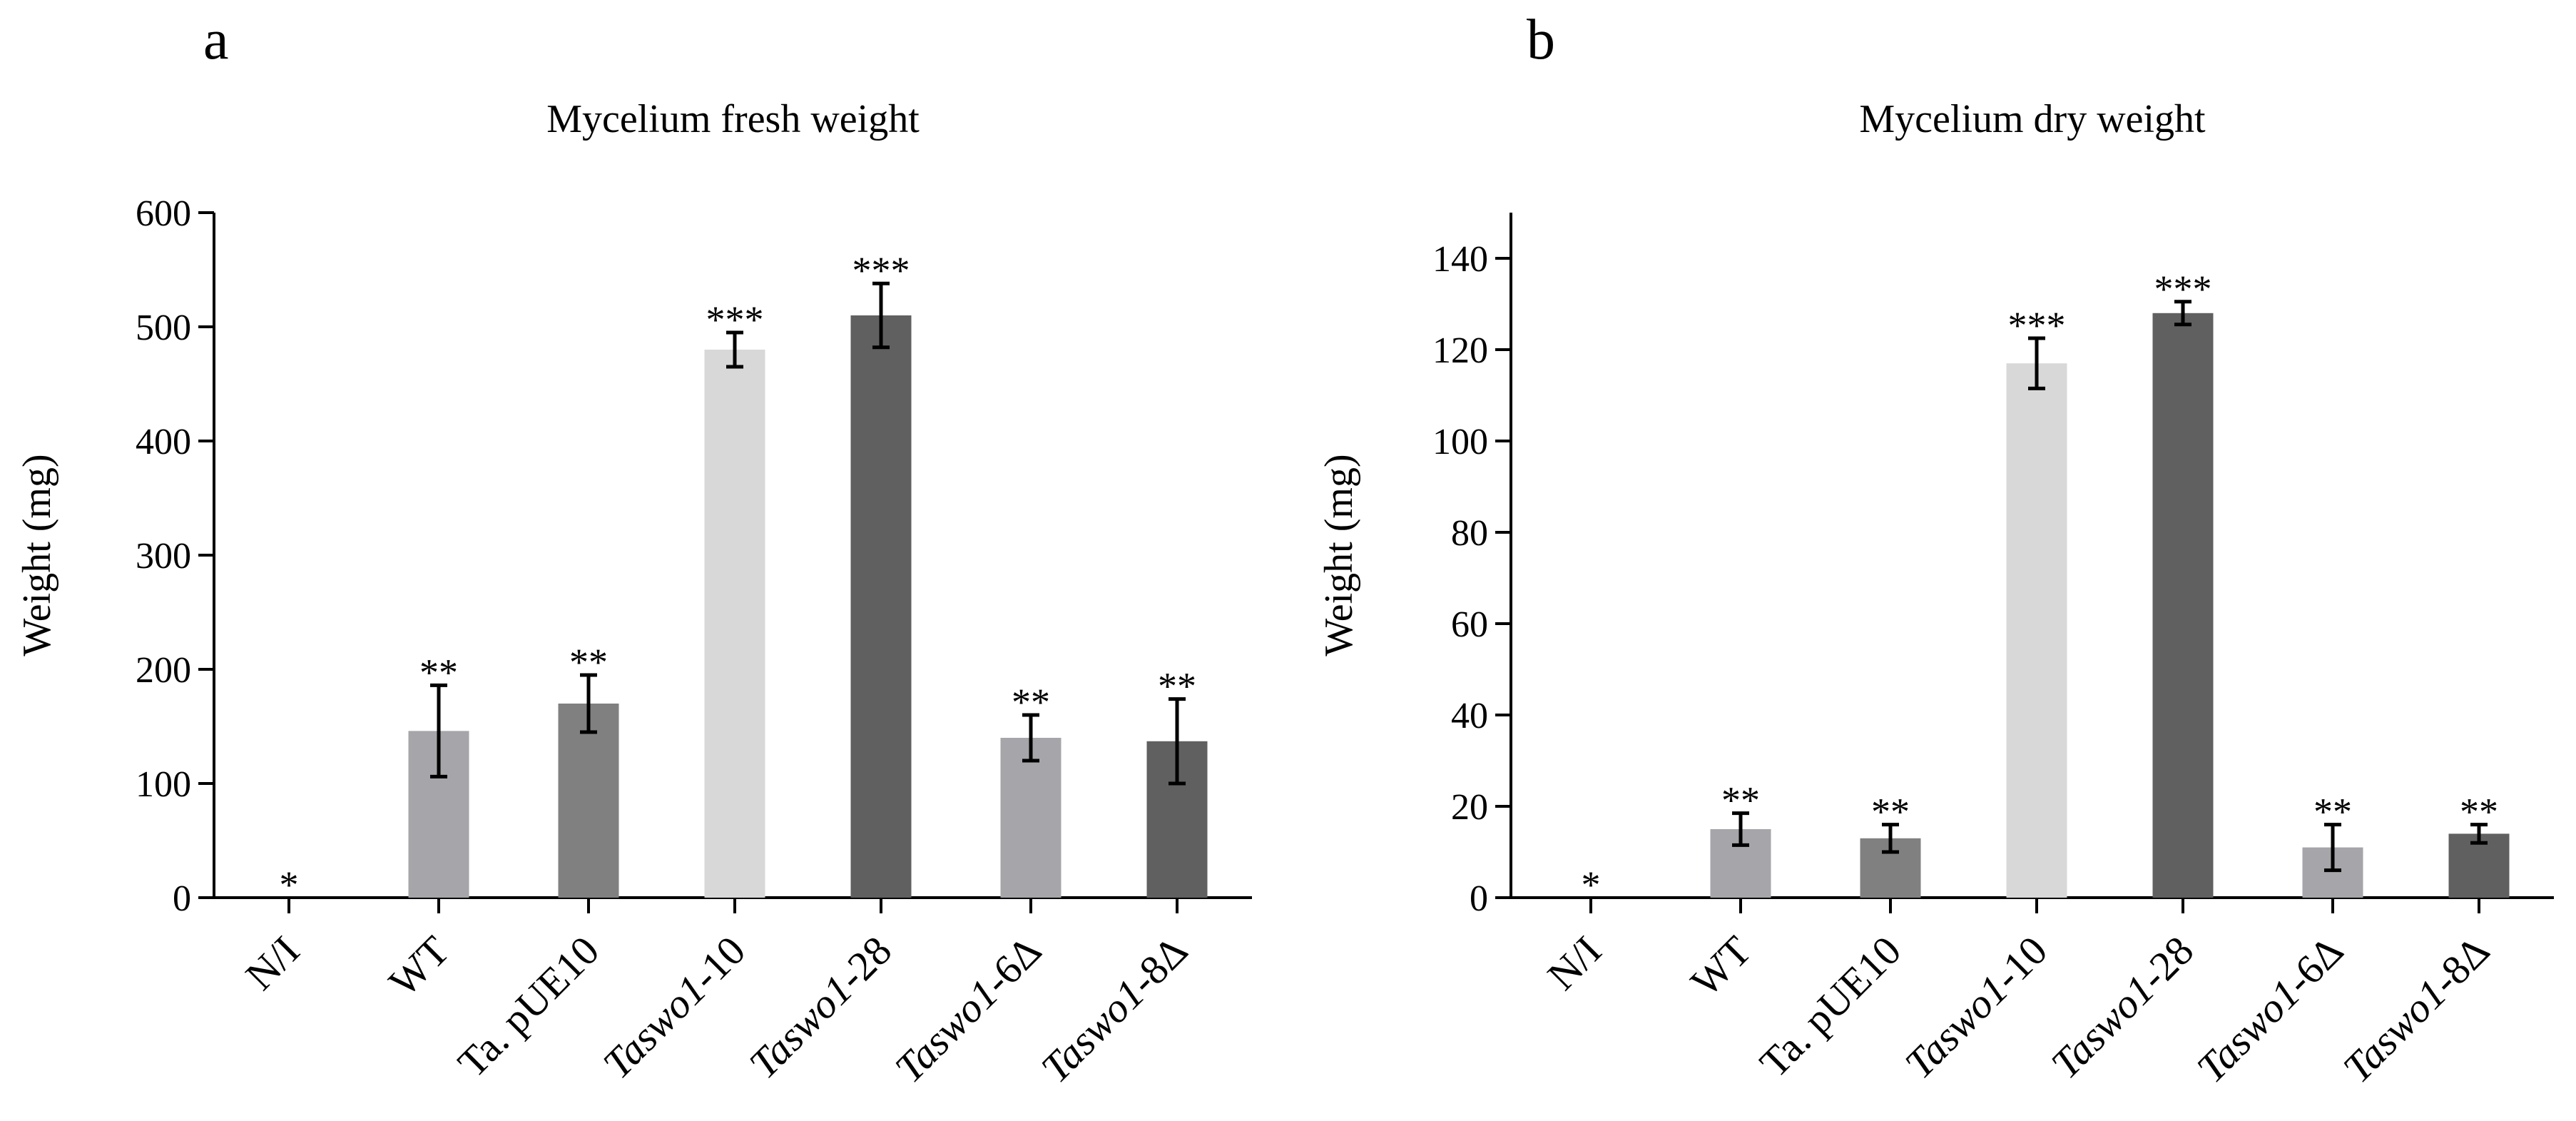 Image resolution: width=2576 pixels, height=1121 pixels. I want to click on panel-b-significance-Taswo1-10: ***, so click(2037, 325).